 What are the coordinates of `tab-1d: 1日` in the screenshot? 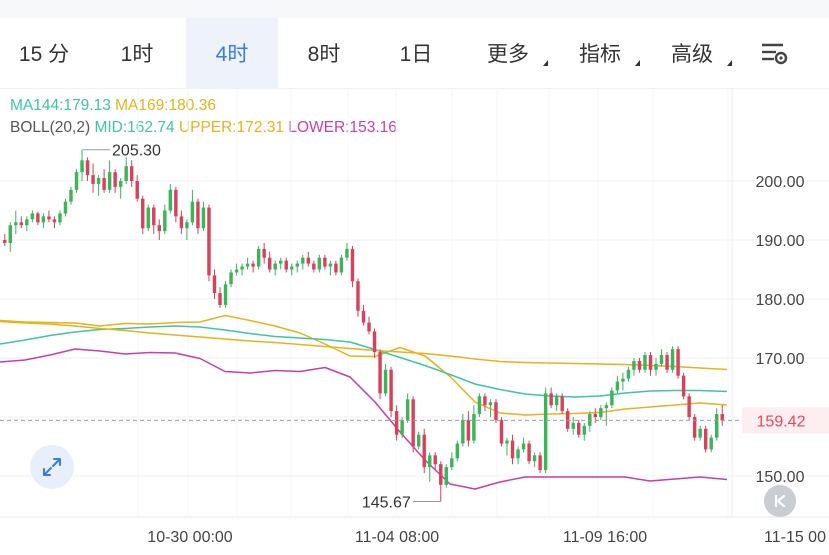 It's located at (416, 53).